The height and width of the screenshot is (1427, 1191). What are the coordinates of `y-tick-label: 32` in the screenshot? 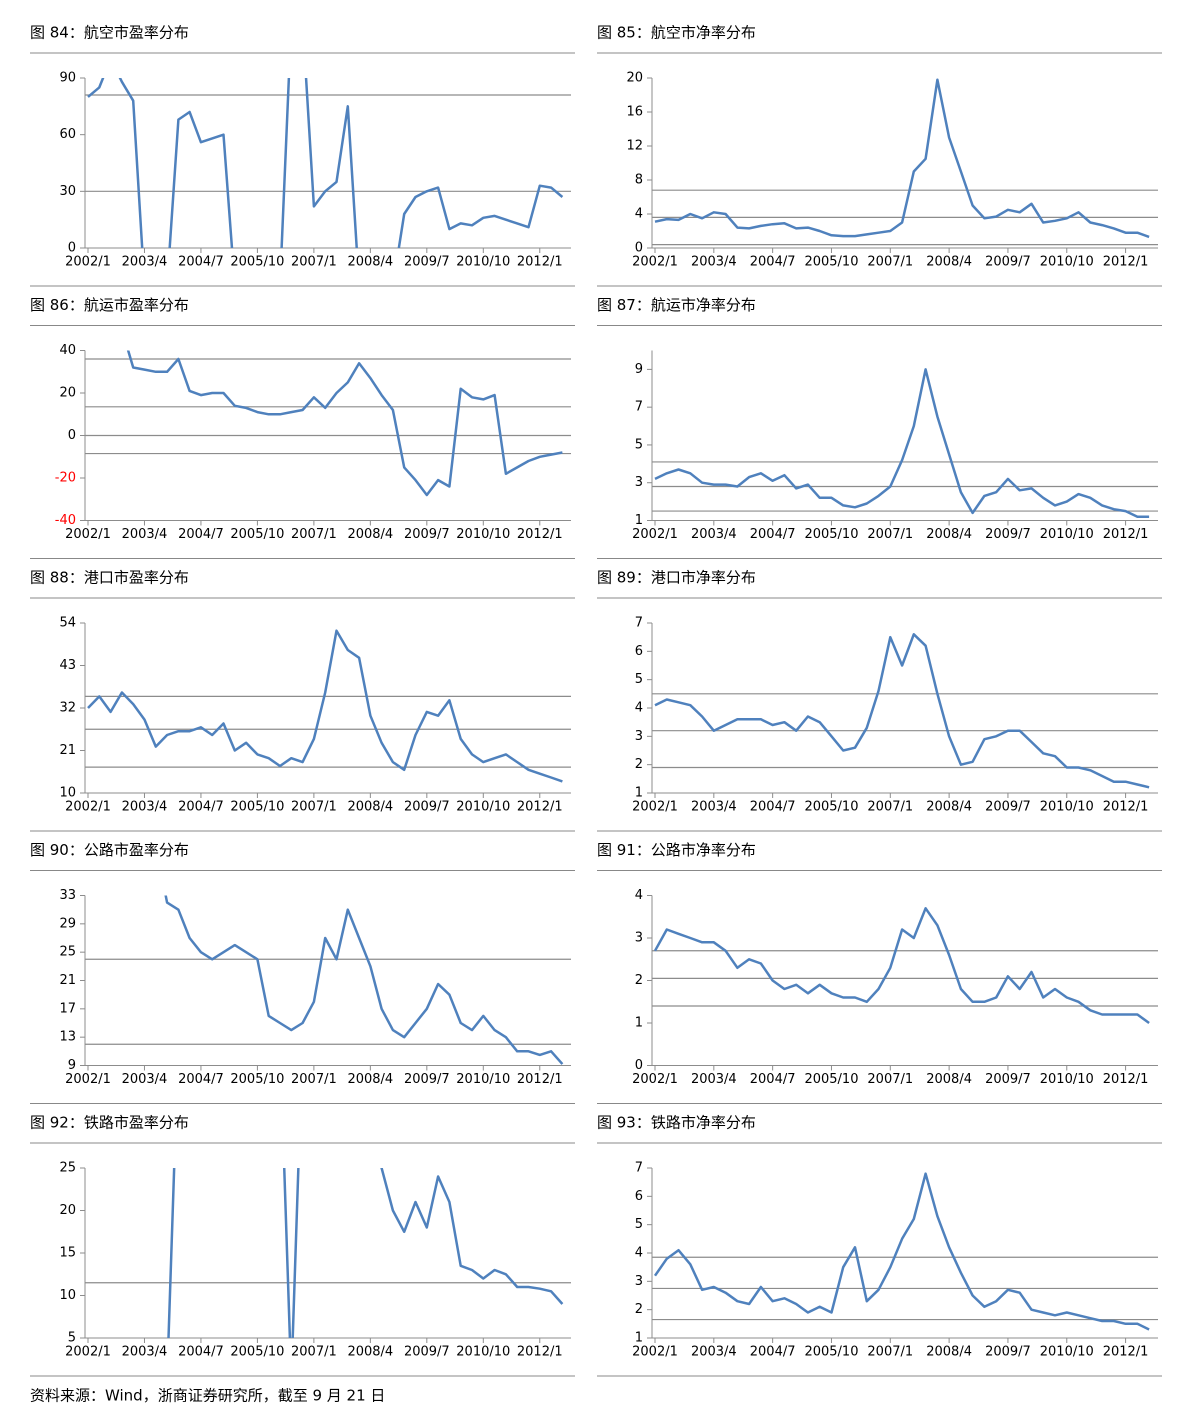 It's located at (67, 708).